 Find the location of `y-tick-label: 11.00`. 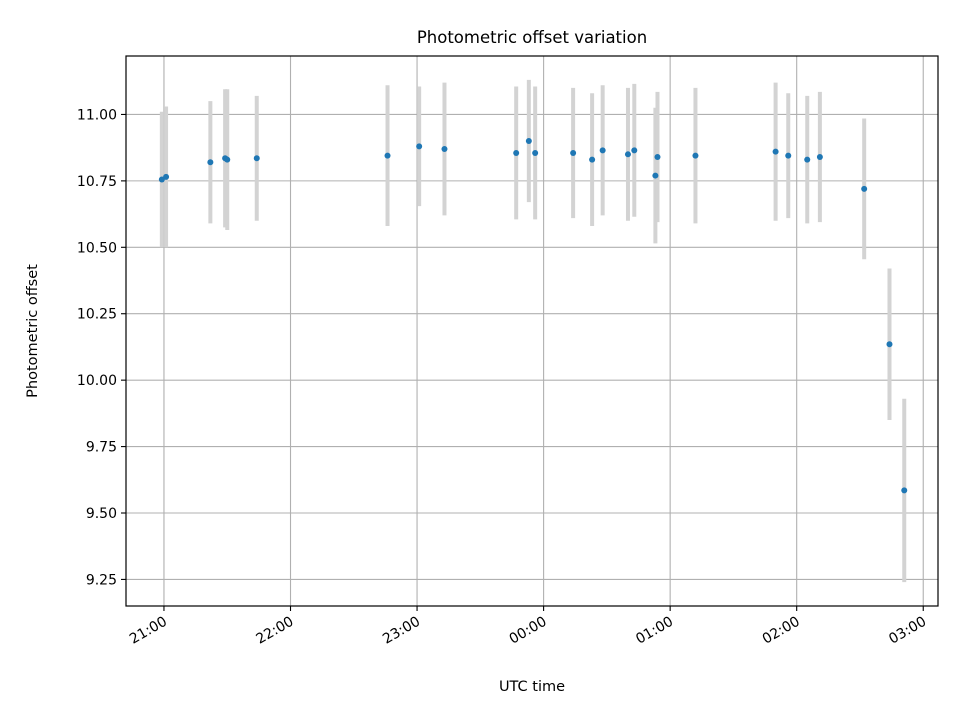

y-tick-label: 11.00 is located at coordinates (97, 115).